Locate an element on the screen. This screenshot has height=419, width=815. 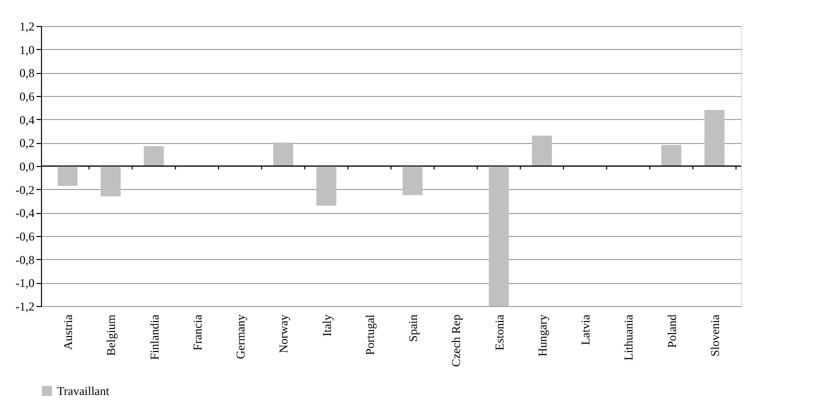
legend-label: Travaillant is located at coordinates (83, 391).